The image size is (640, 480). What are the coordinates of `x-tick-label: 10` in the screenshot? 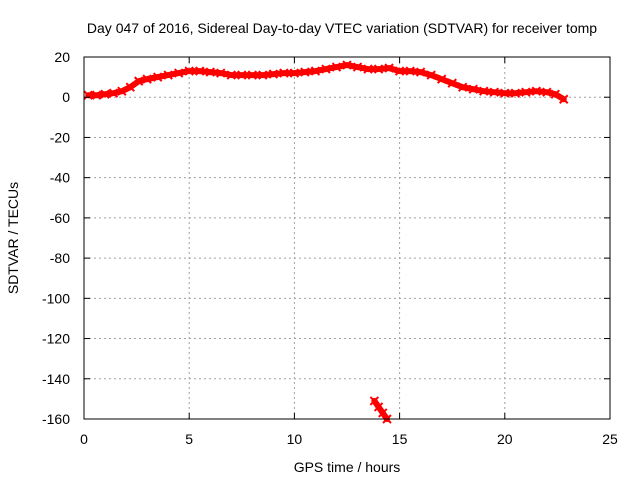 It's located at (295, 439).